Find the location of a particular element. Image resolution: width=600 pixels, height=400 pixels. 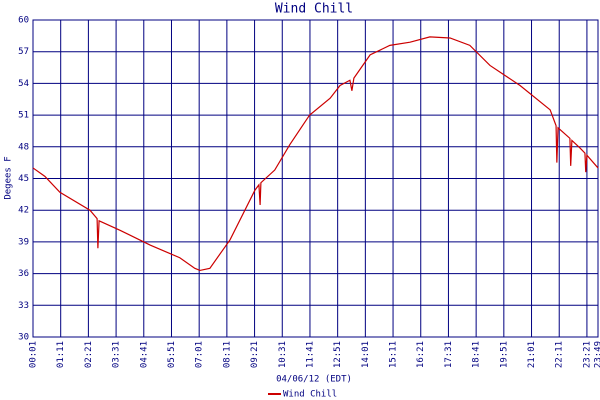

y-tick-label: 51 is located at coordinates (23, 116).